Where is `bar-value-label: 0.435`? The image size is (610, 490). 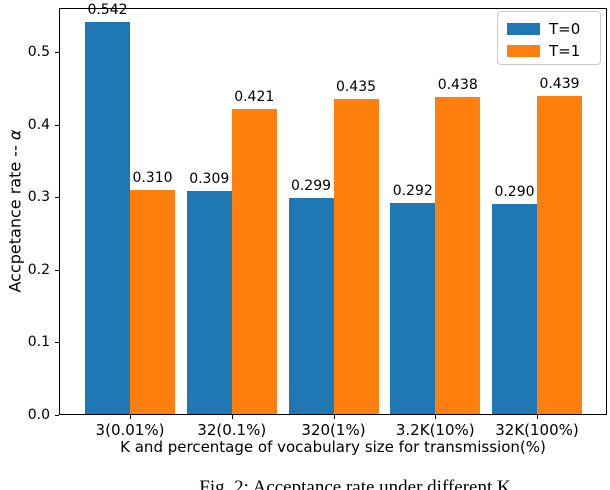 bar-value-label: 0.435 is located at coordinates (356, 87).